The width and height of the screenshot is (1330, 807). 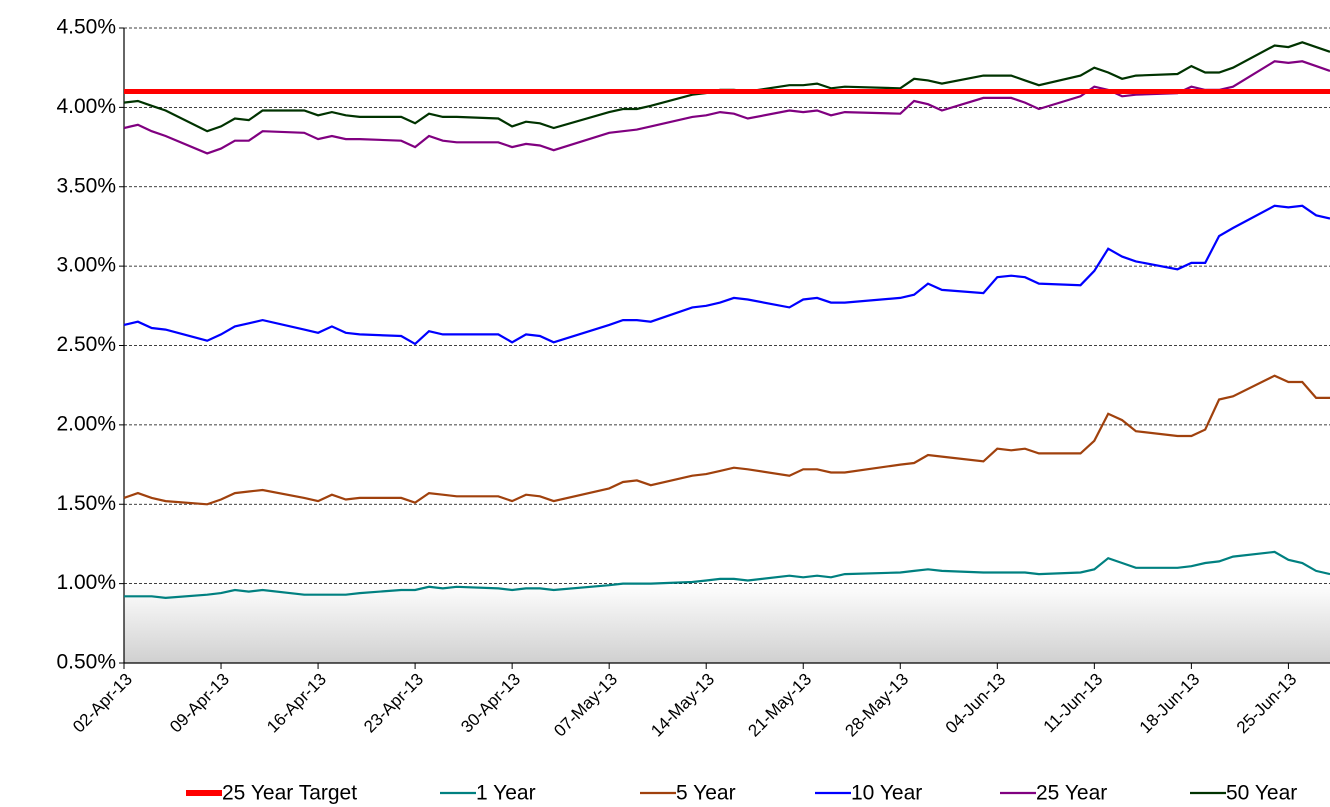 What do you see at coordinates (86, 265) in the screenshot?
I see `y-tick-label: 3.00%` at bounding box center [86, 265].